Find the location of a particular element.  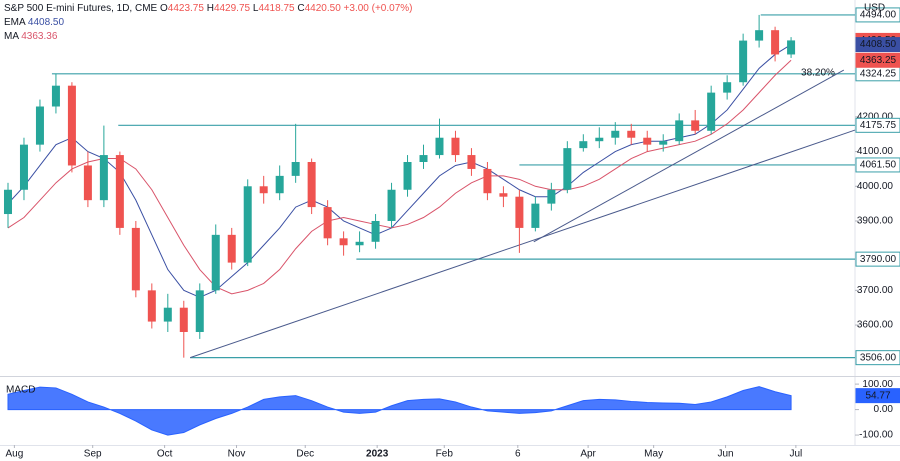

y-tick-label: 4200.00 is located at coordinates (875, 117).